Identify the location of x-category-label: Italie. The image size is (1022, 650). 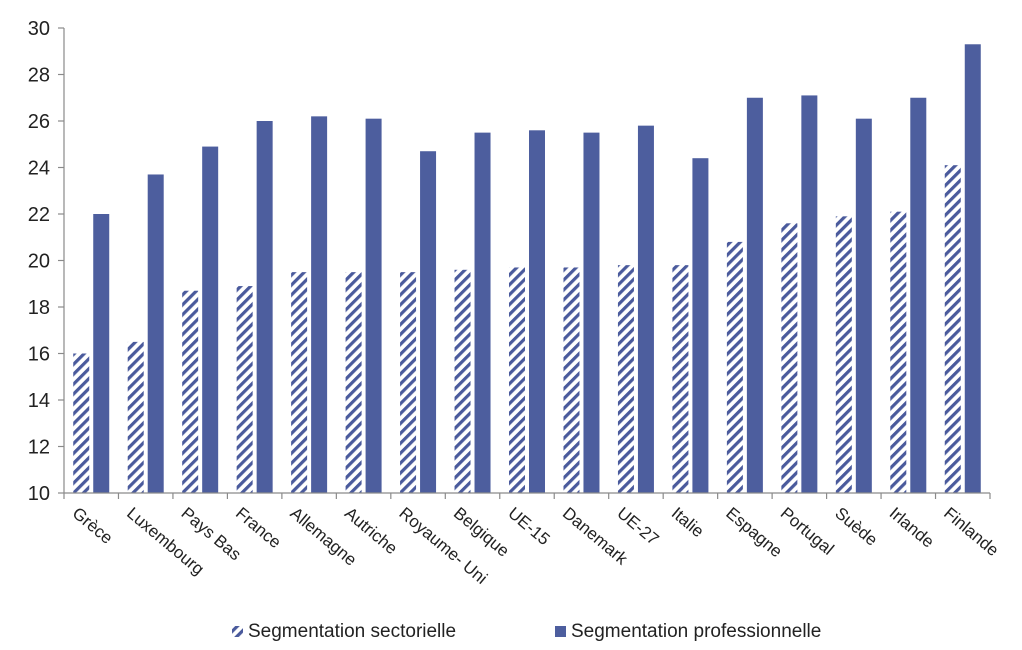
(688, 523).